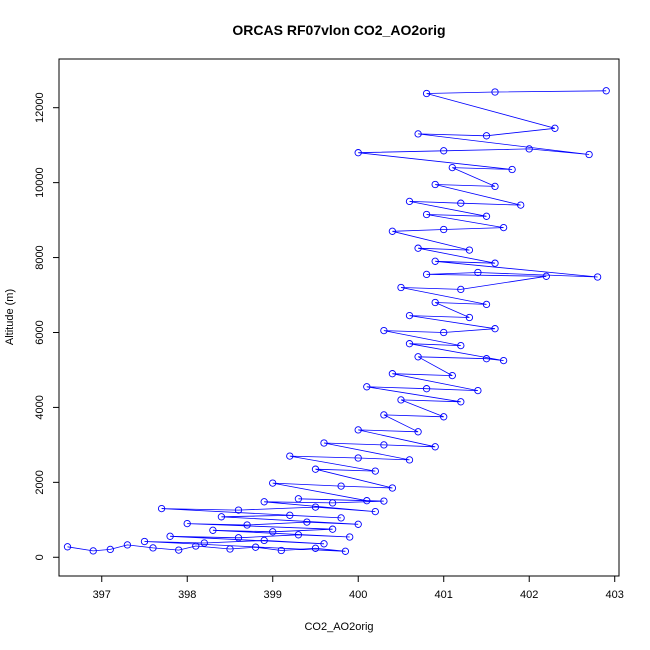 This screenshot has width=650, height=650. Describe the element at coordinates (338, 627) in the screenshot. I see `x-axis-label: CO2_AO2orig` at that location.